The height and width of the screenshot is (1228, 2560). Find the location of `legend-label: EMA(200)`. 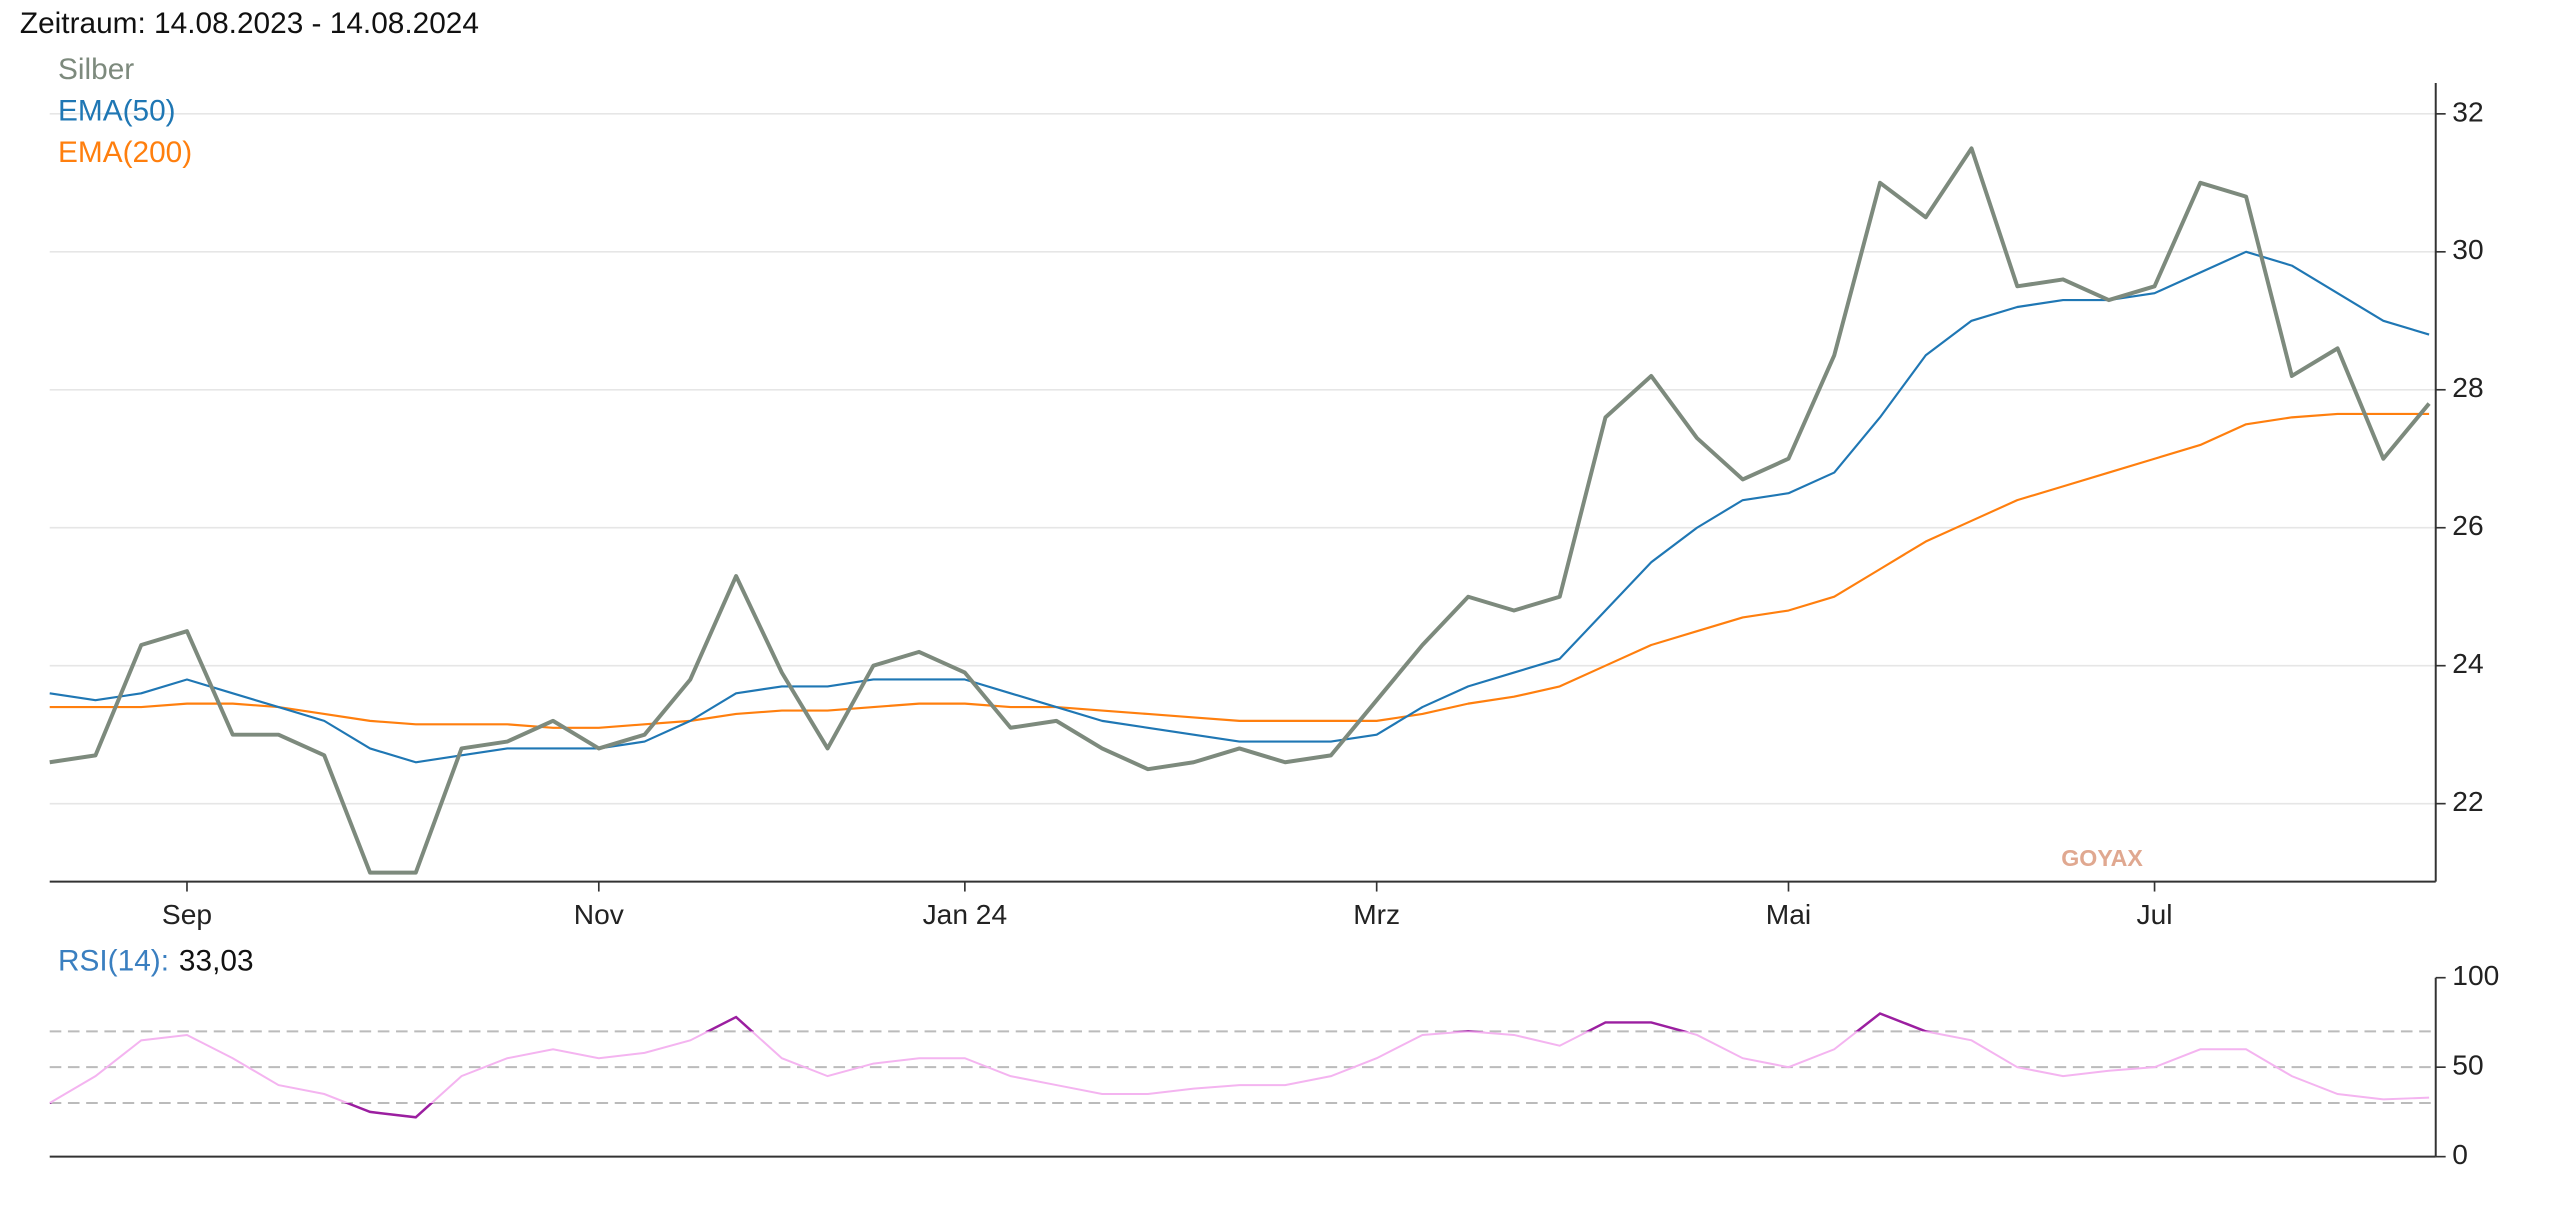

legend-label: EMA(200) is located at coordinates (125, 152).